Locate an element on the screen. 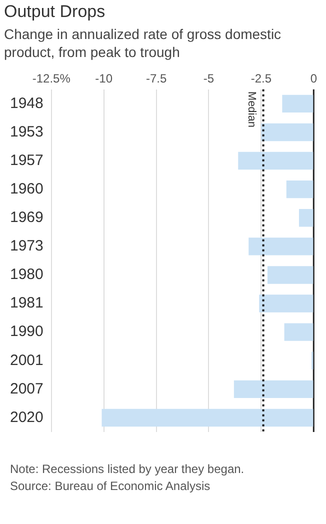  source-note: Source: Bureau of Economic Analysis is located at coordinates (111, 486).